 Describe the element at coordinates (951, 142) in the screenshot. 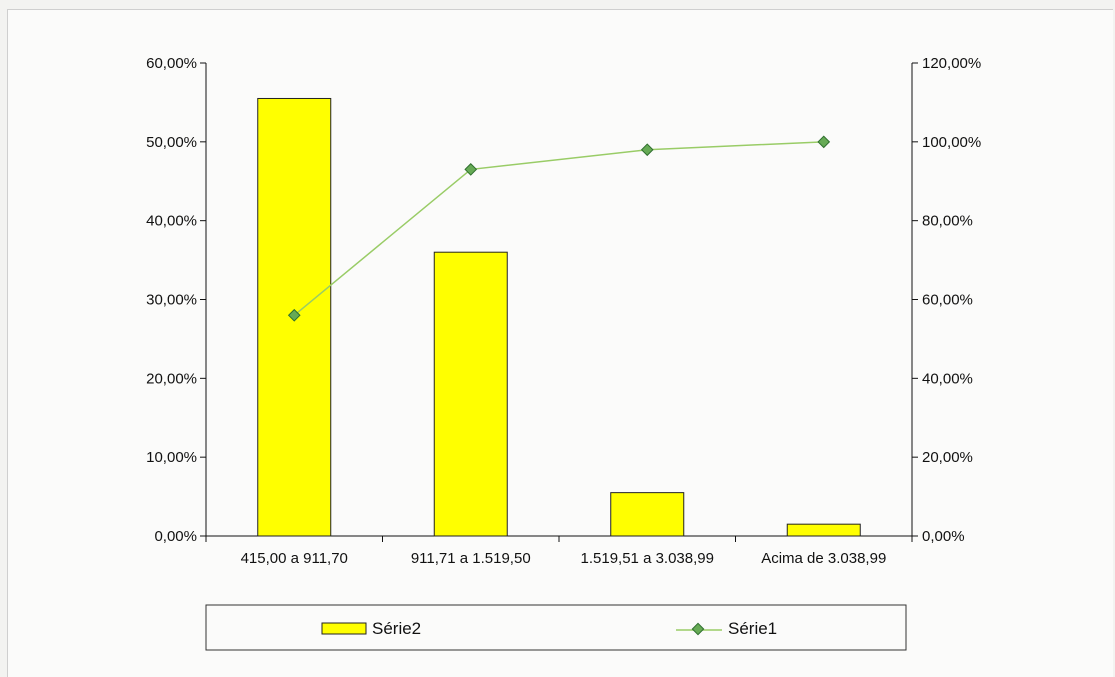

I see `y-tick-label-right: 100,00%` at that location.